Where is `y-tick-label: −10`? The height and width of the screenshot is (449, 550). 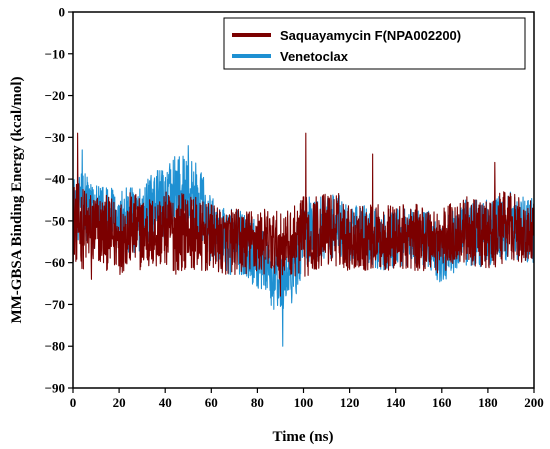 y-tick-label: −10 is located at coordinates (55, 53).